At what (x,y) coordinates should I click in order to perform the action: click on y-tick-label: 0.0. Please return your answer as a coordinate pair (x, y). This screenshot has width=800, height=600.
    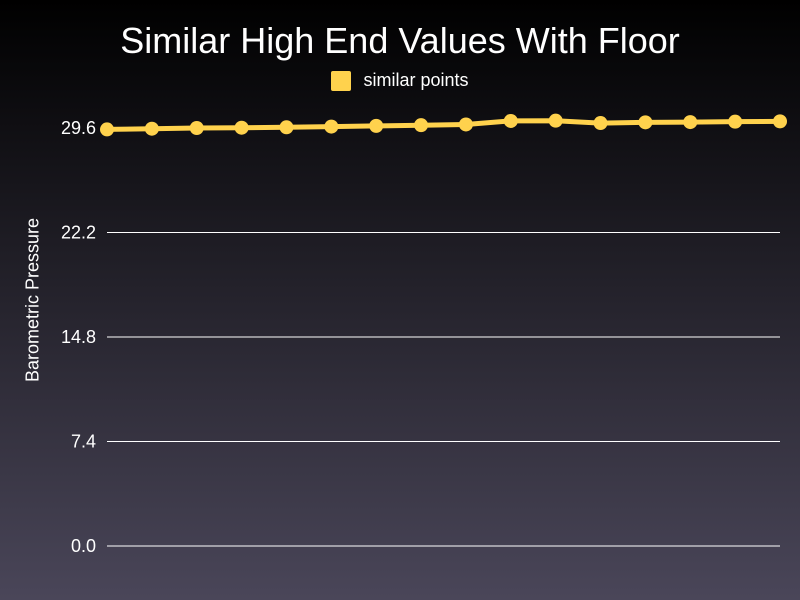
    Looking at the image, I should click on (83, 546).